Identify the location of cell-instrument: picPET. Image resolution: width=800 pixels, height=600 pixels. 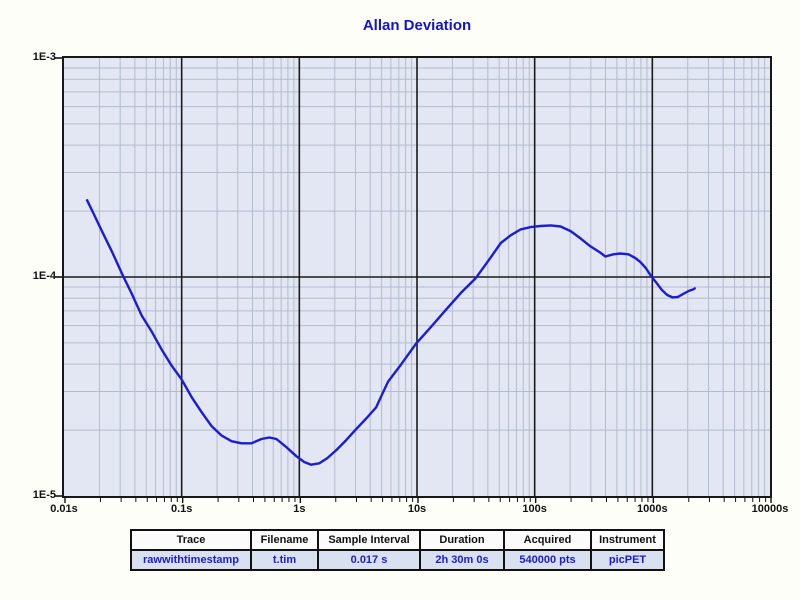
(627, 560).